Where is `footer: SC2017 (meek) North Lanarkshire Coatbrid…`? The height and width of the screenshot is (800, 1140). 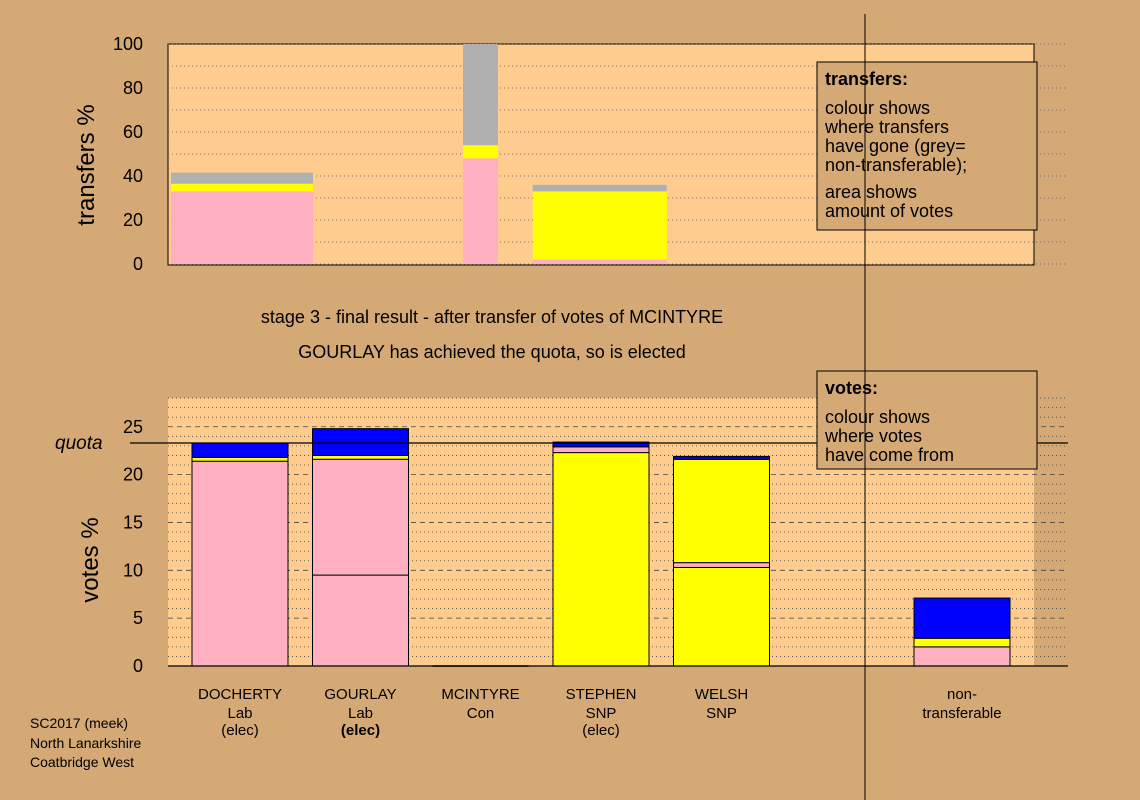 footer: SC2017 (meek) North Lanarkshire Coatbrid… is located at coordinates (85, 742).